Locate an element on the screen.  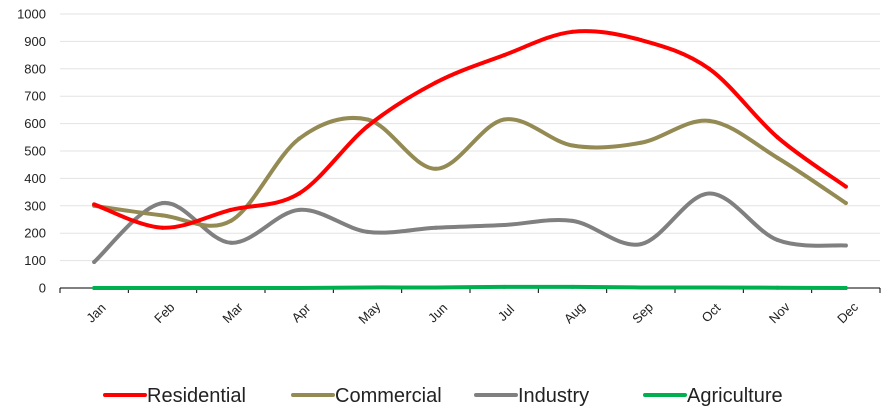
x-tick-label: May is located at coordinates (369, 312).